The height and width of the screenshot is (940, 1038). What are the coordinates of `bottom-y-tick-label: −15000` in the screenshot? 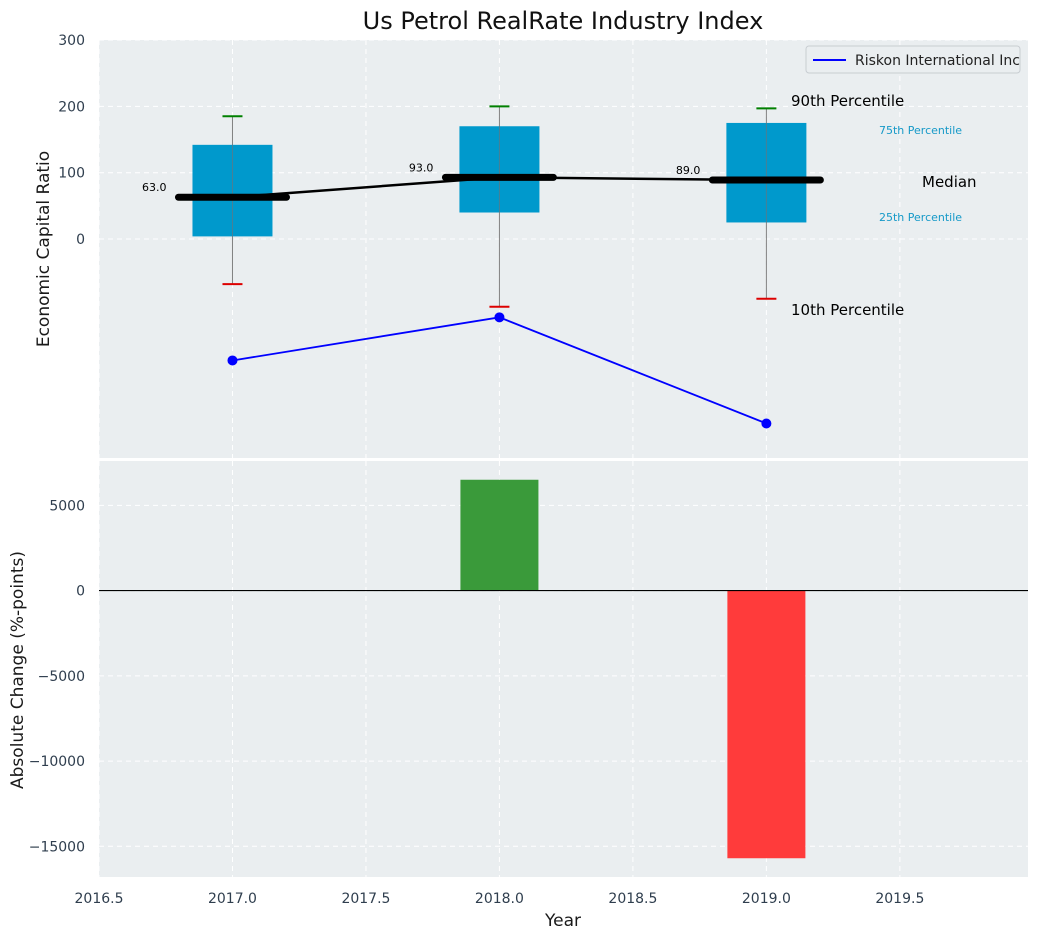 It's located at (57, 847).